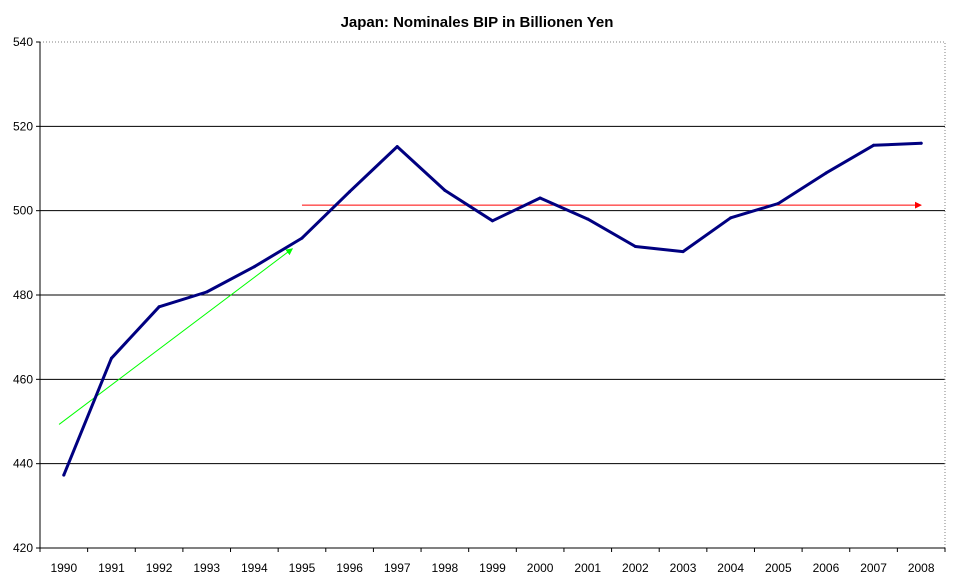 The width and height of the screenshot is (954, 581). I want to click on y-tick-label-3: 480, so click(23, 295).